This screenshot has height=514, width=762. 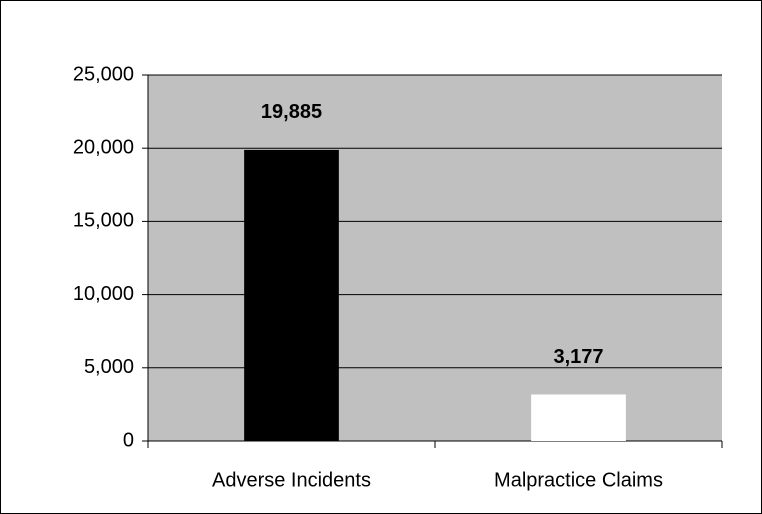 I want to click on x-tick-label: Malpractice Claims, so click(x=578, y=480).